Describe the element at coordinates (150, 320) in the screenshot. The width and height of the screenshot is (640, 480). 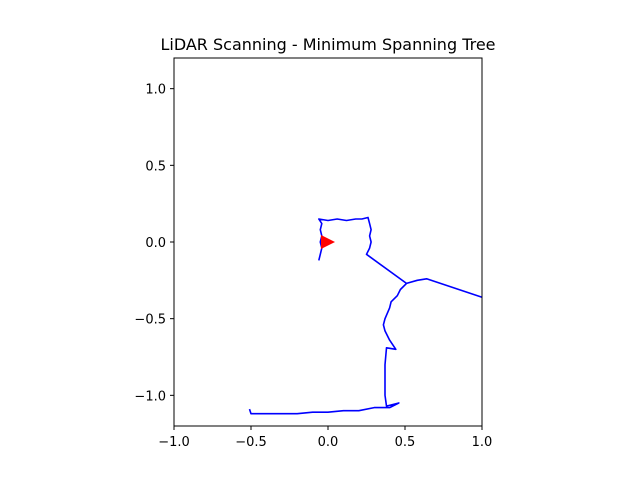
I see `y-tick-label: −0.5` at that location.